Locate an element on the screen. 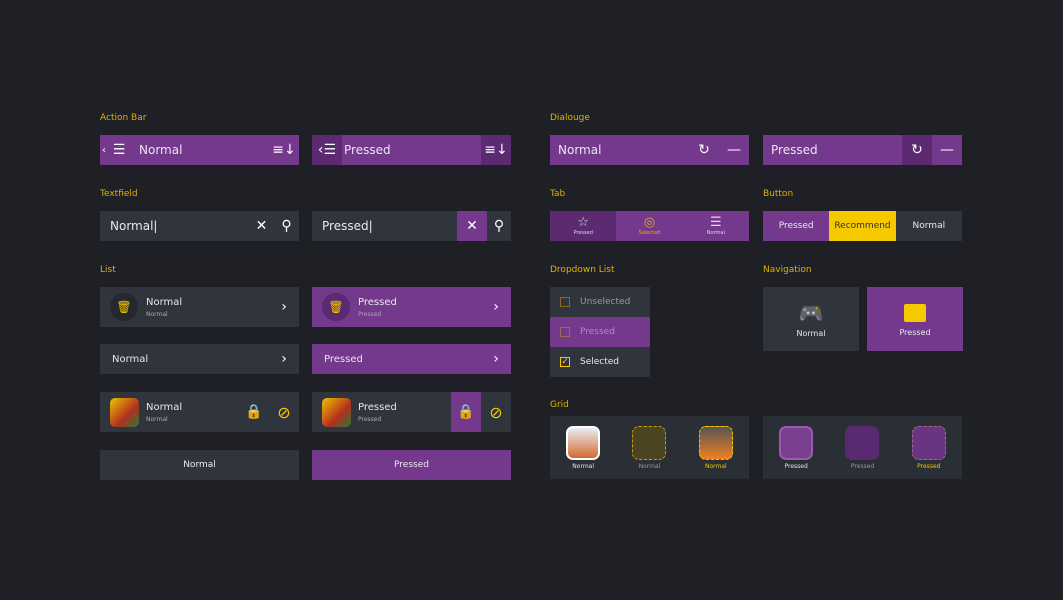 This screenshot has width=1063, height=600. list-item: 🗑 Normal Normal › is located at coordinates (199, 307).